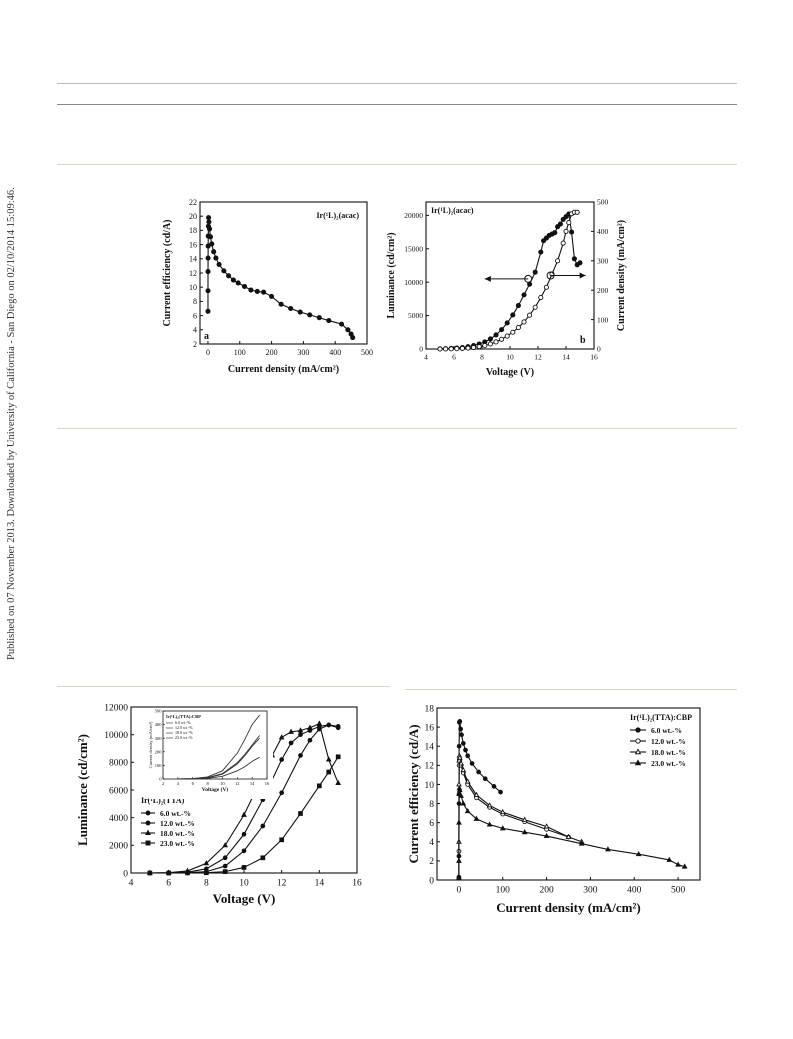 This screenshot has width=793, height=1039. I want to click on y-right-tick-label: 300, so click(603, 261).